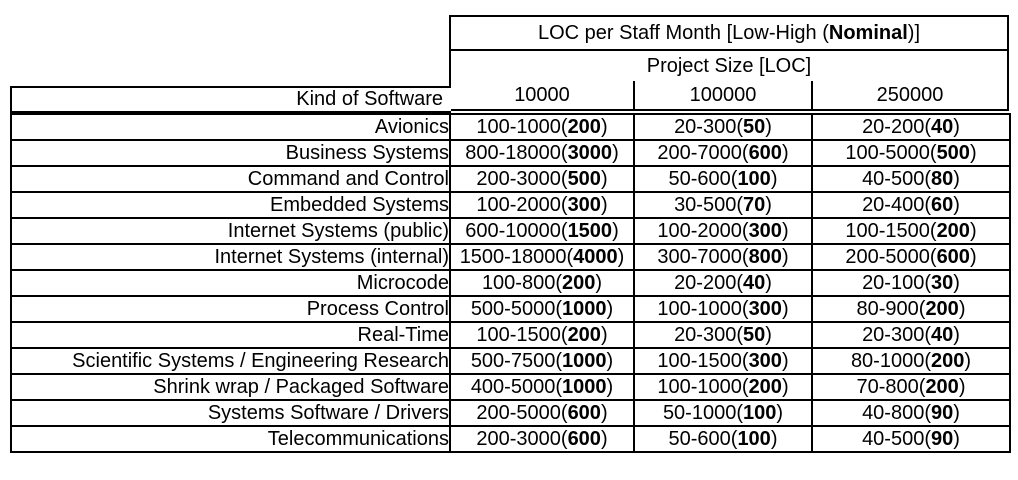  I want to click on kind-cell: Microcode, so click(230, 283).